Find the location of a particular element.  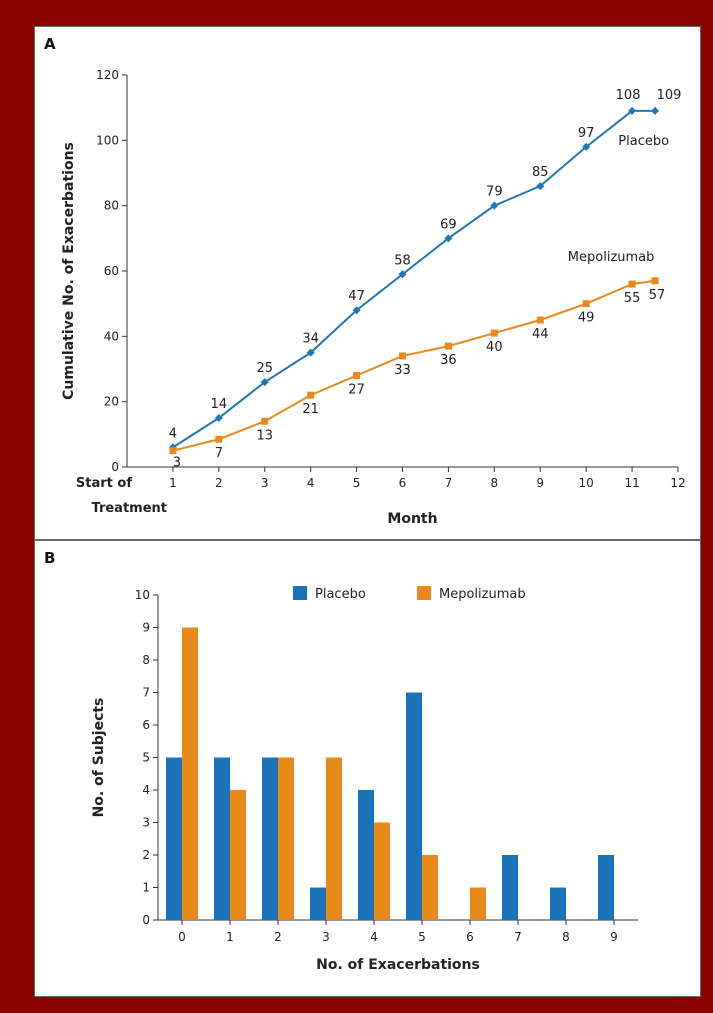

y-tick-label: 10 is located at coordinates (142, 595).